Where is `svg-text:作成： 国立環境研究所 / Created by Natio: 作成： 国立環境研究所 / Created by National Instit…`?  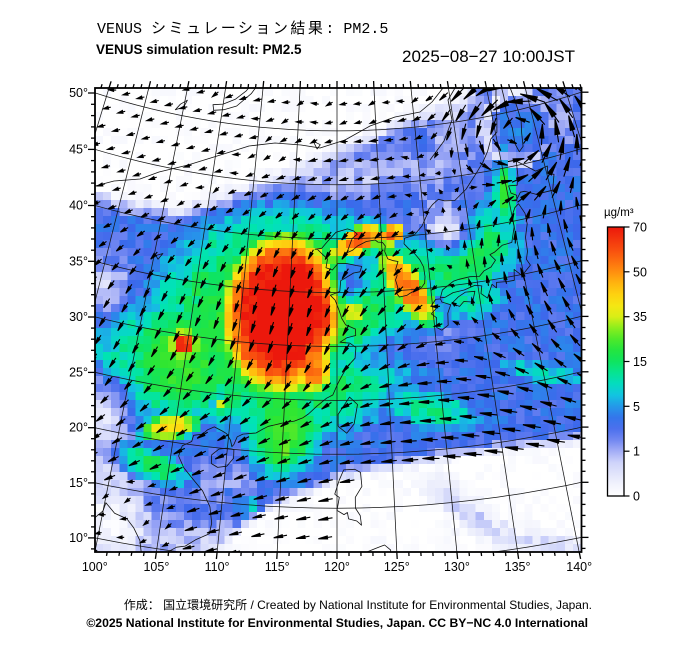
svg-text:作成： 国立環境研究所 / Created by Natio: 作成： 国立環境研究所 / Created by National Instit… is located at coordinates (358, 604).